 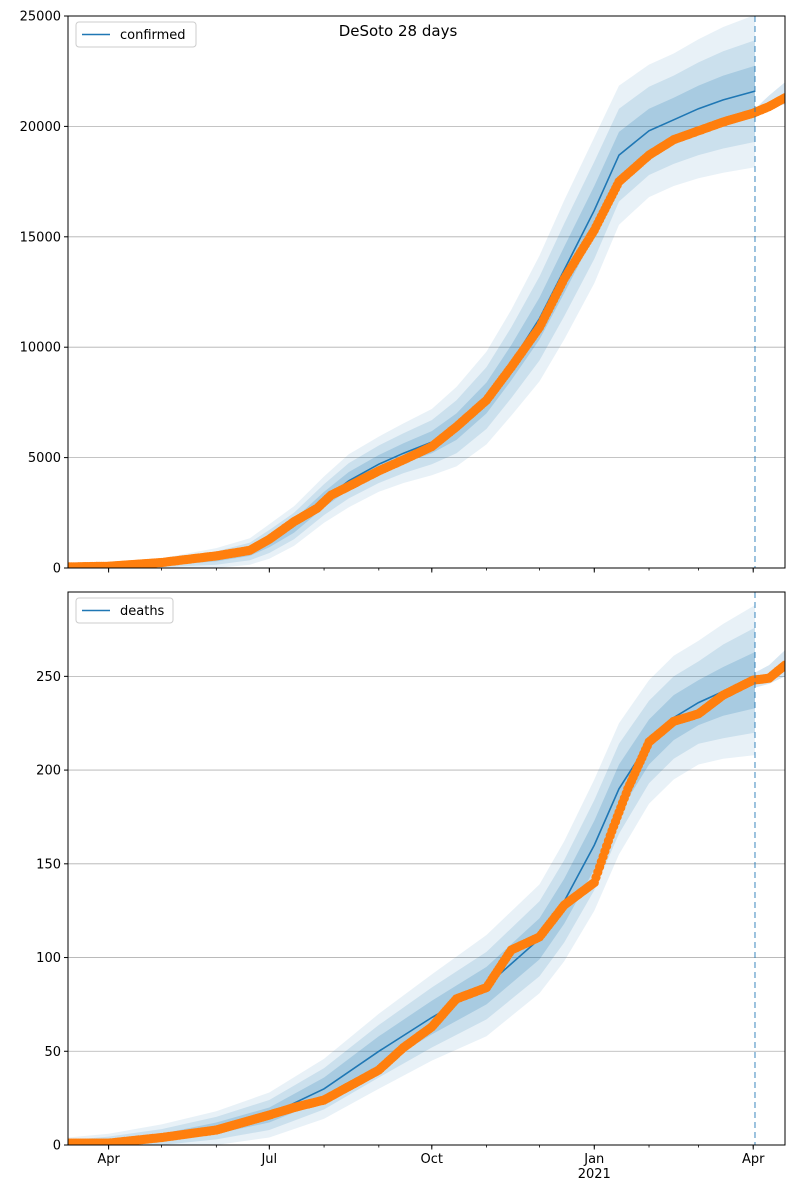 What do you see at coordinates (44, 458) in the screenshot?
I see `y-tick-label: 5000` at bounding box center [44, 458].